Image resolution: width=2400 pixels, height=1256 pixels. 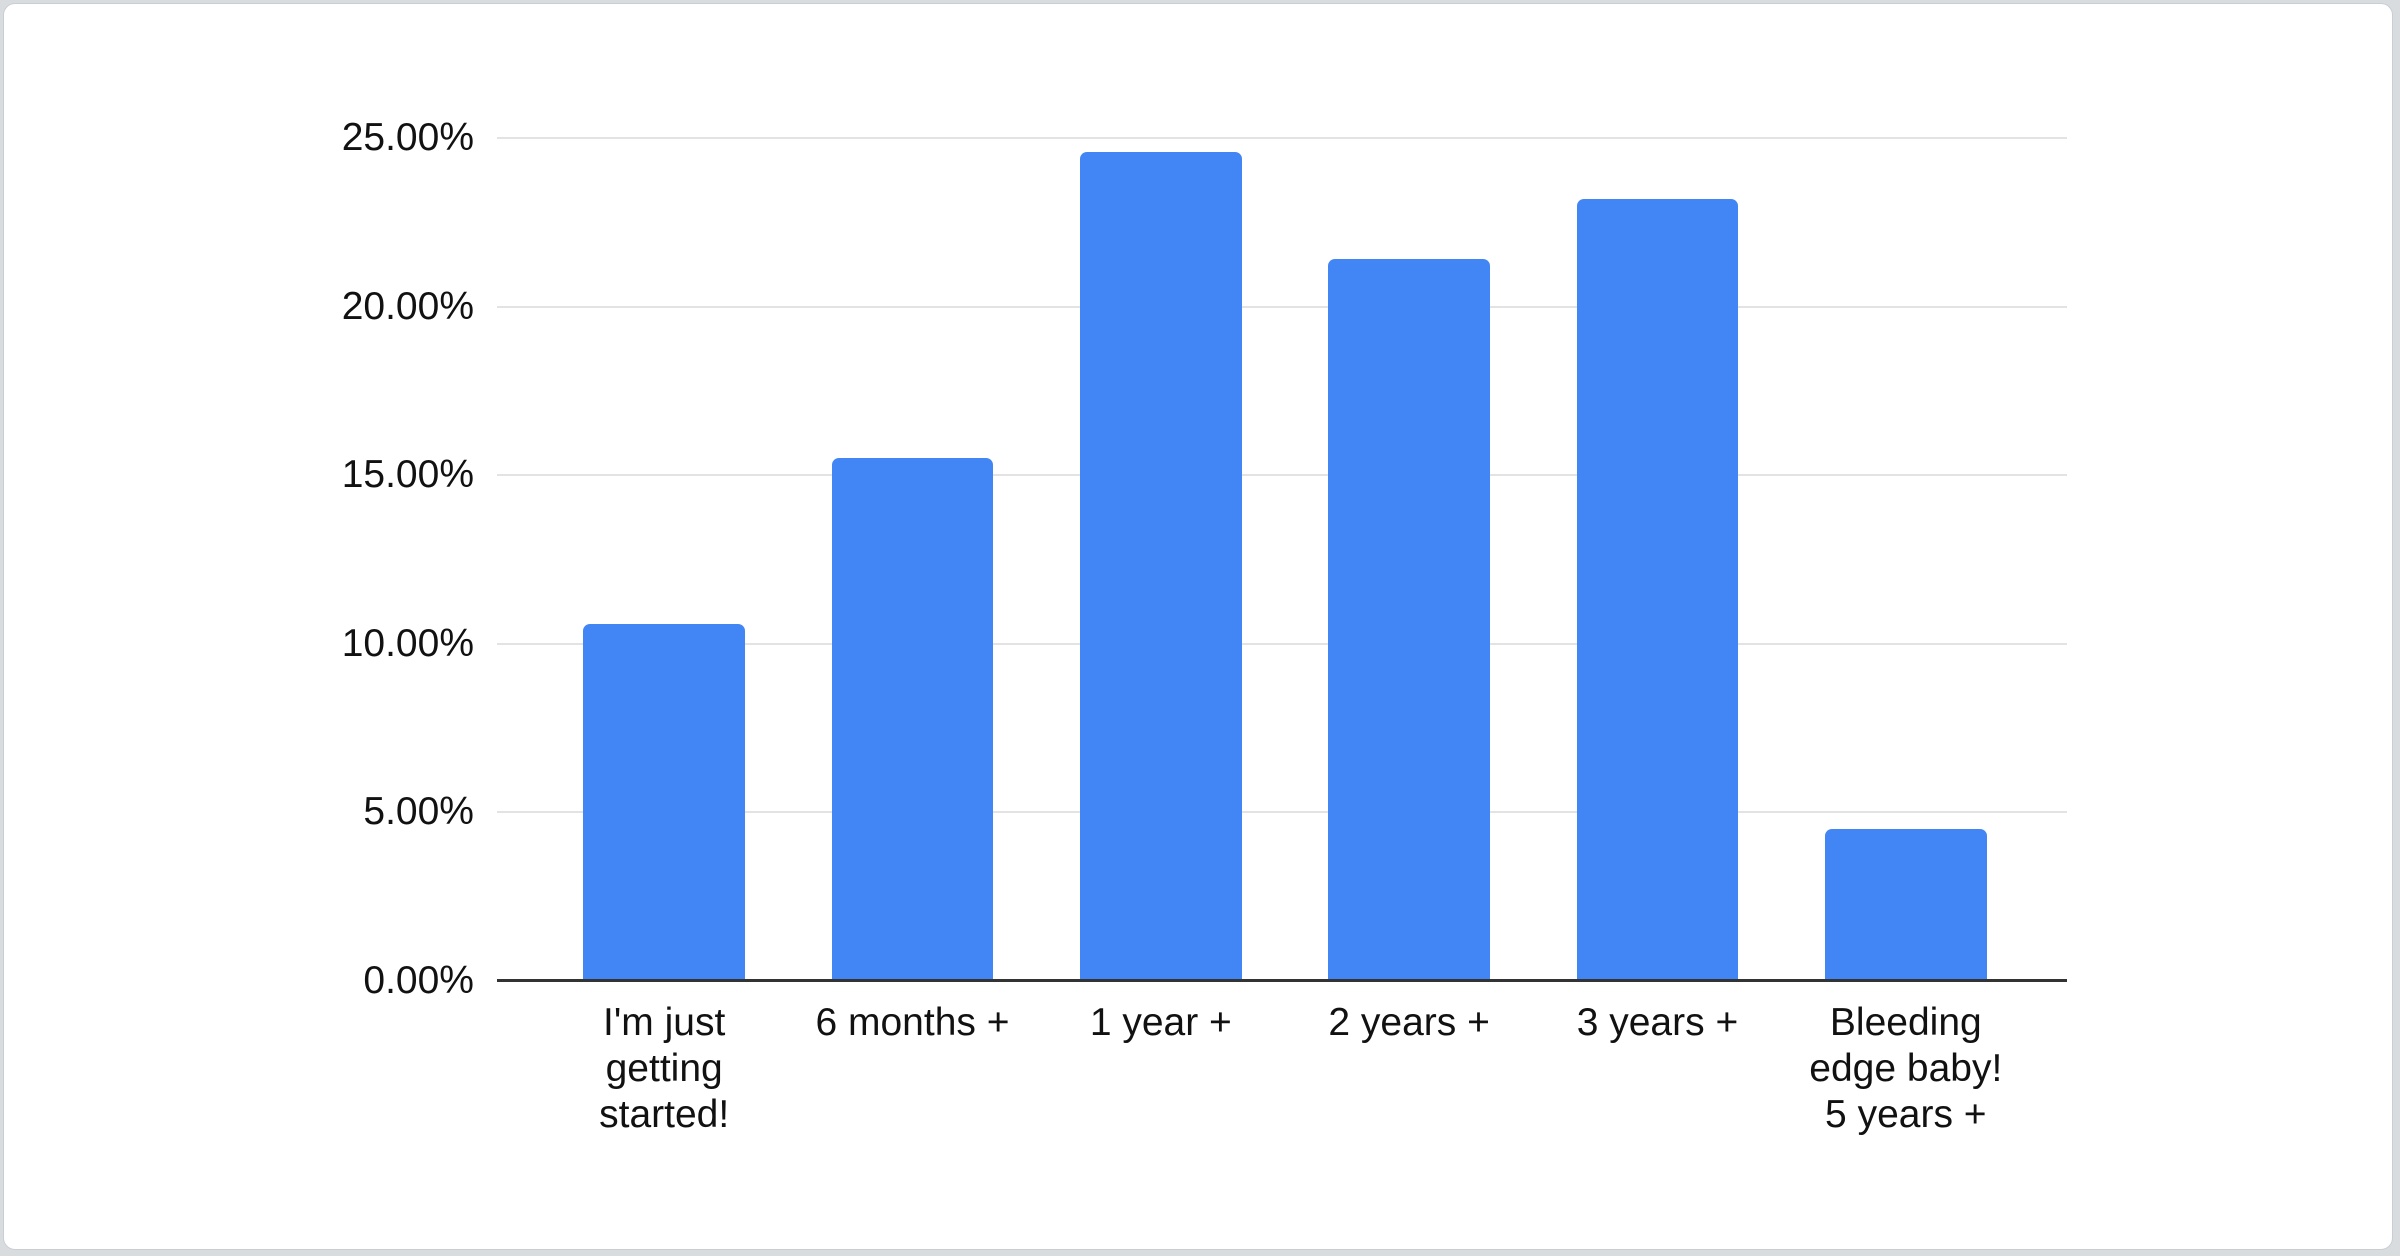 I want to click on y-axis-tick-label: 5.00%, so click(x=418, y=812).